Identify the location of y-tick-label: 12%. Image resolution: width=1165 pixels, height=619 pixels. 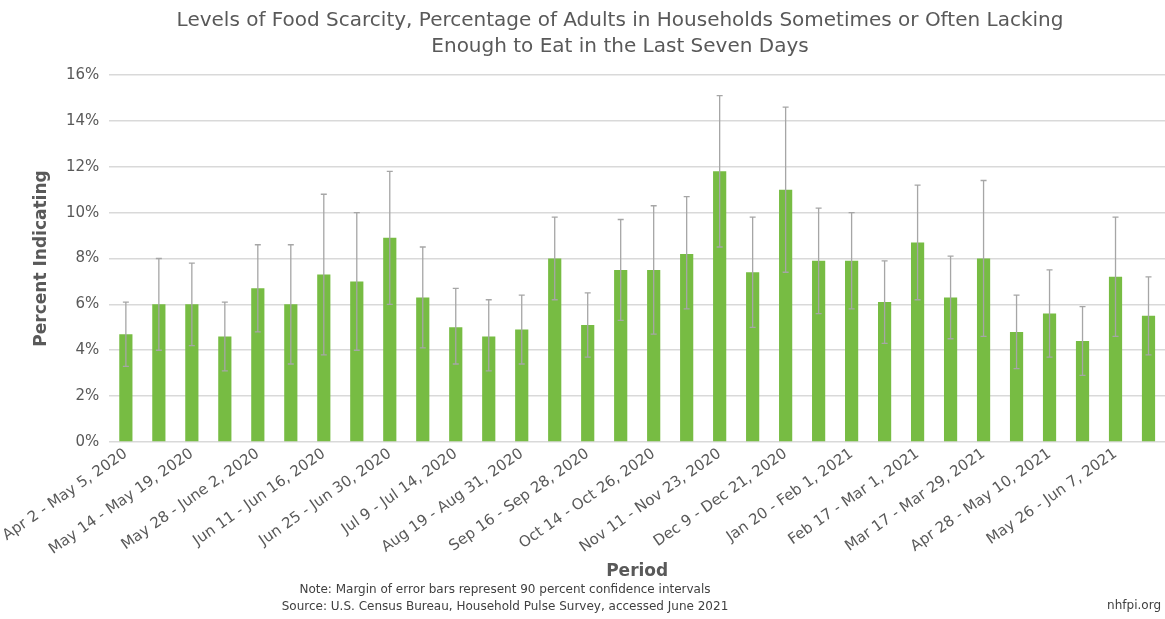
(83, 165).